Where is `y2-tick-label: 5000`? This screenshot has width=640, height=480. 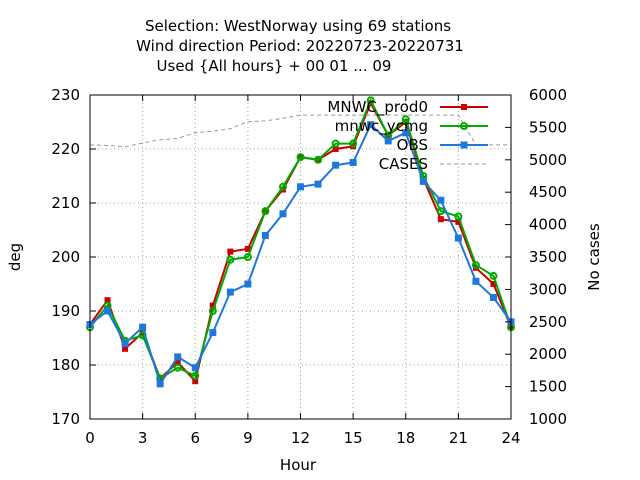
y2-tick-label: 5000 is located at coordinates (548, 160).